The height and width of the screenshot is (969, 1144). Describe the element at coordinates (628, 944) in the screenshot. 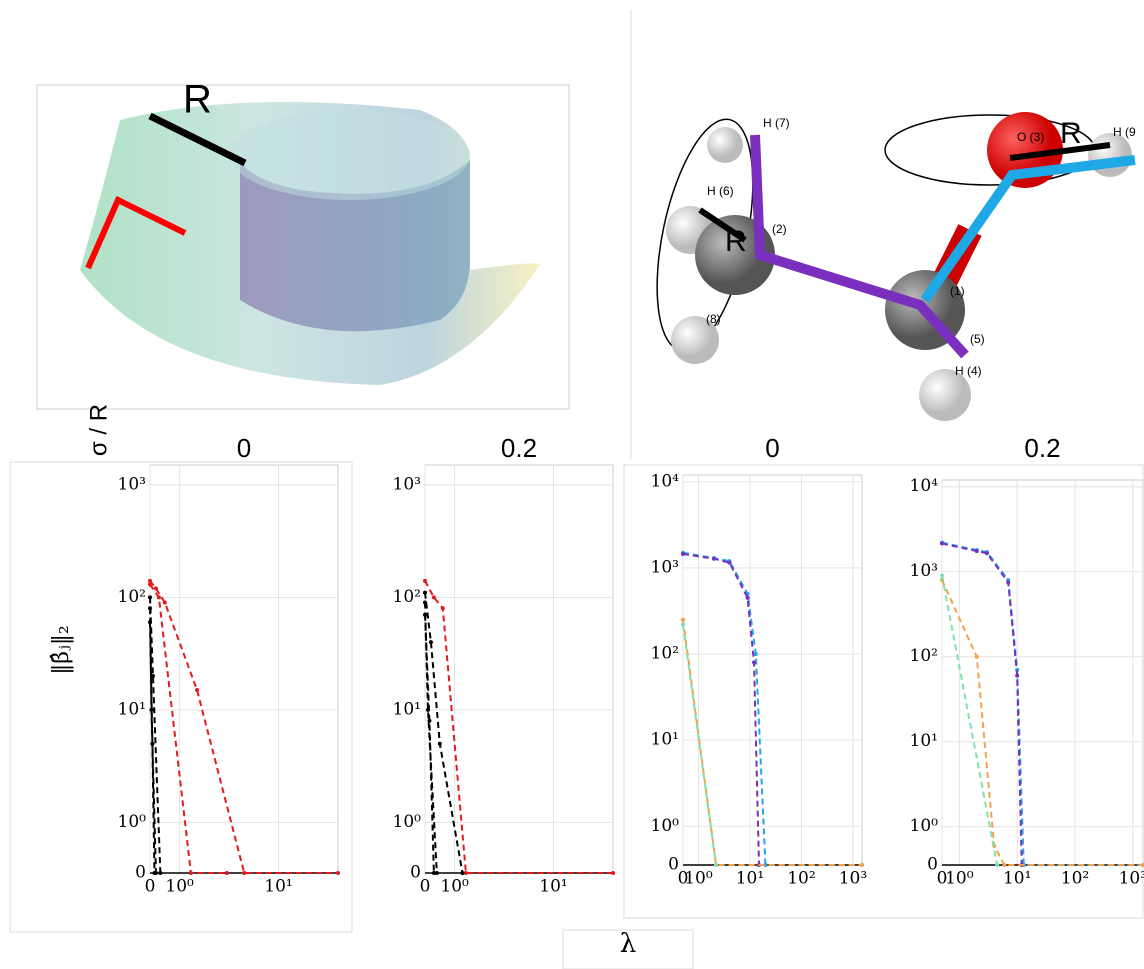

I see `x-axis-label: λ` at that location.